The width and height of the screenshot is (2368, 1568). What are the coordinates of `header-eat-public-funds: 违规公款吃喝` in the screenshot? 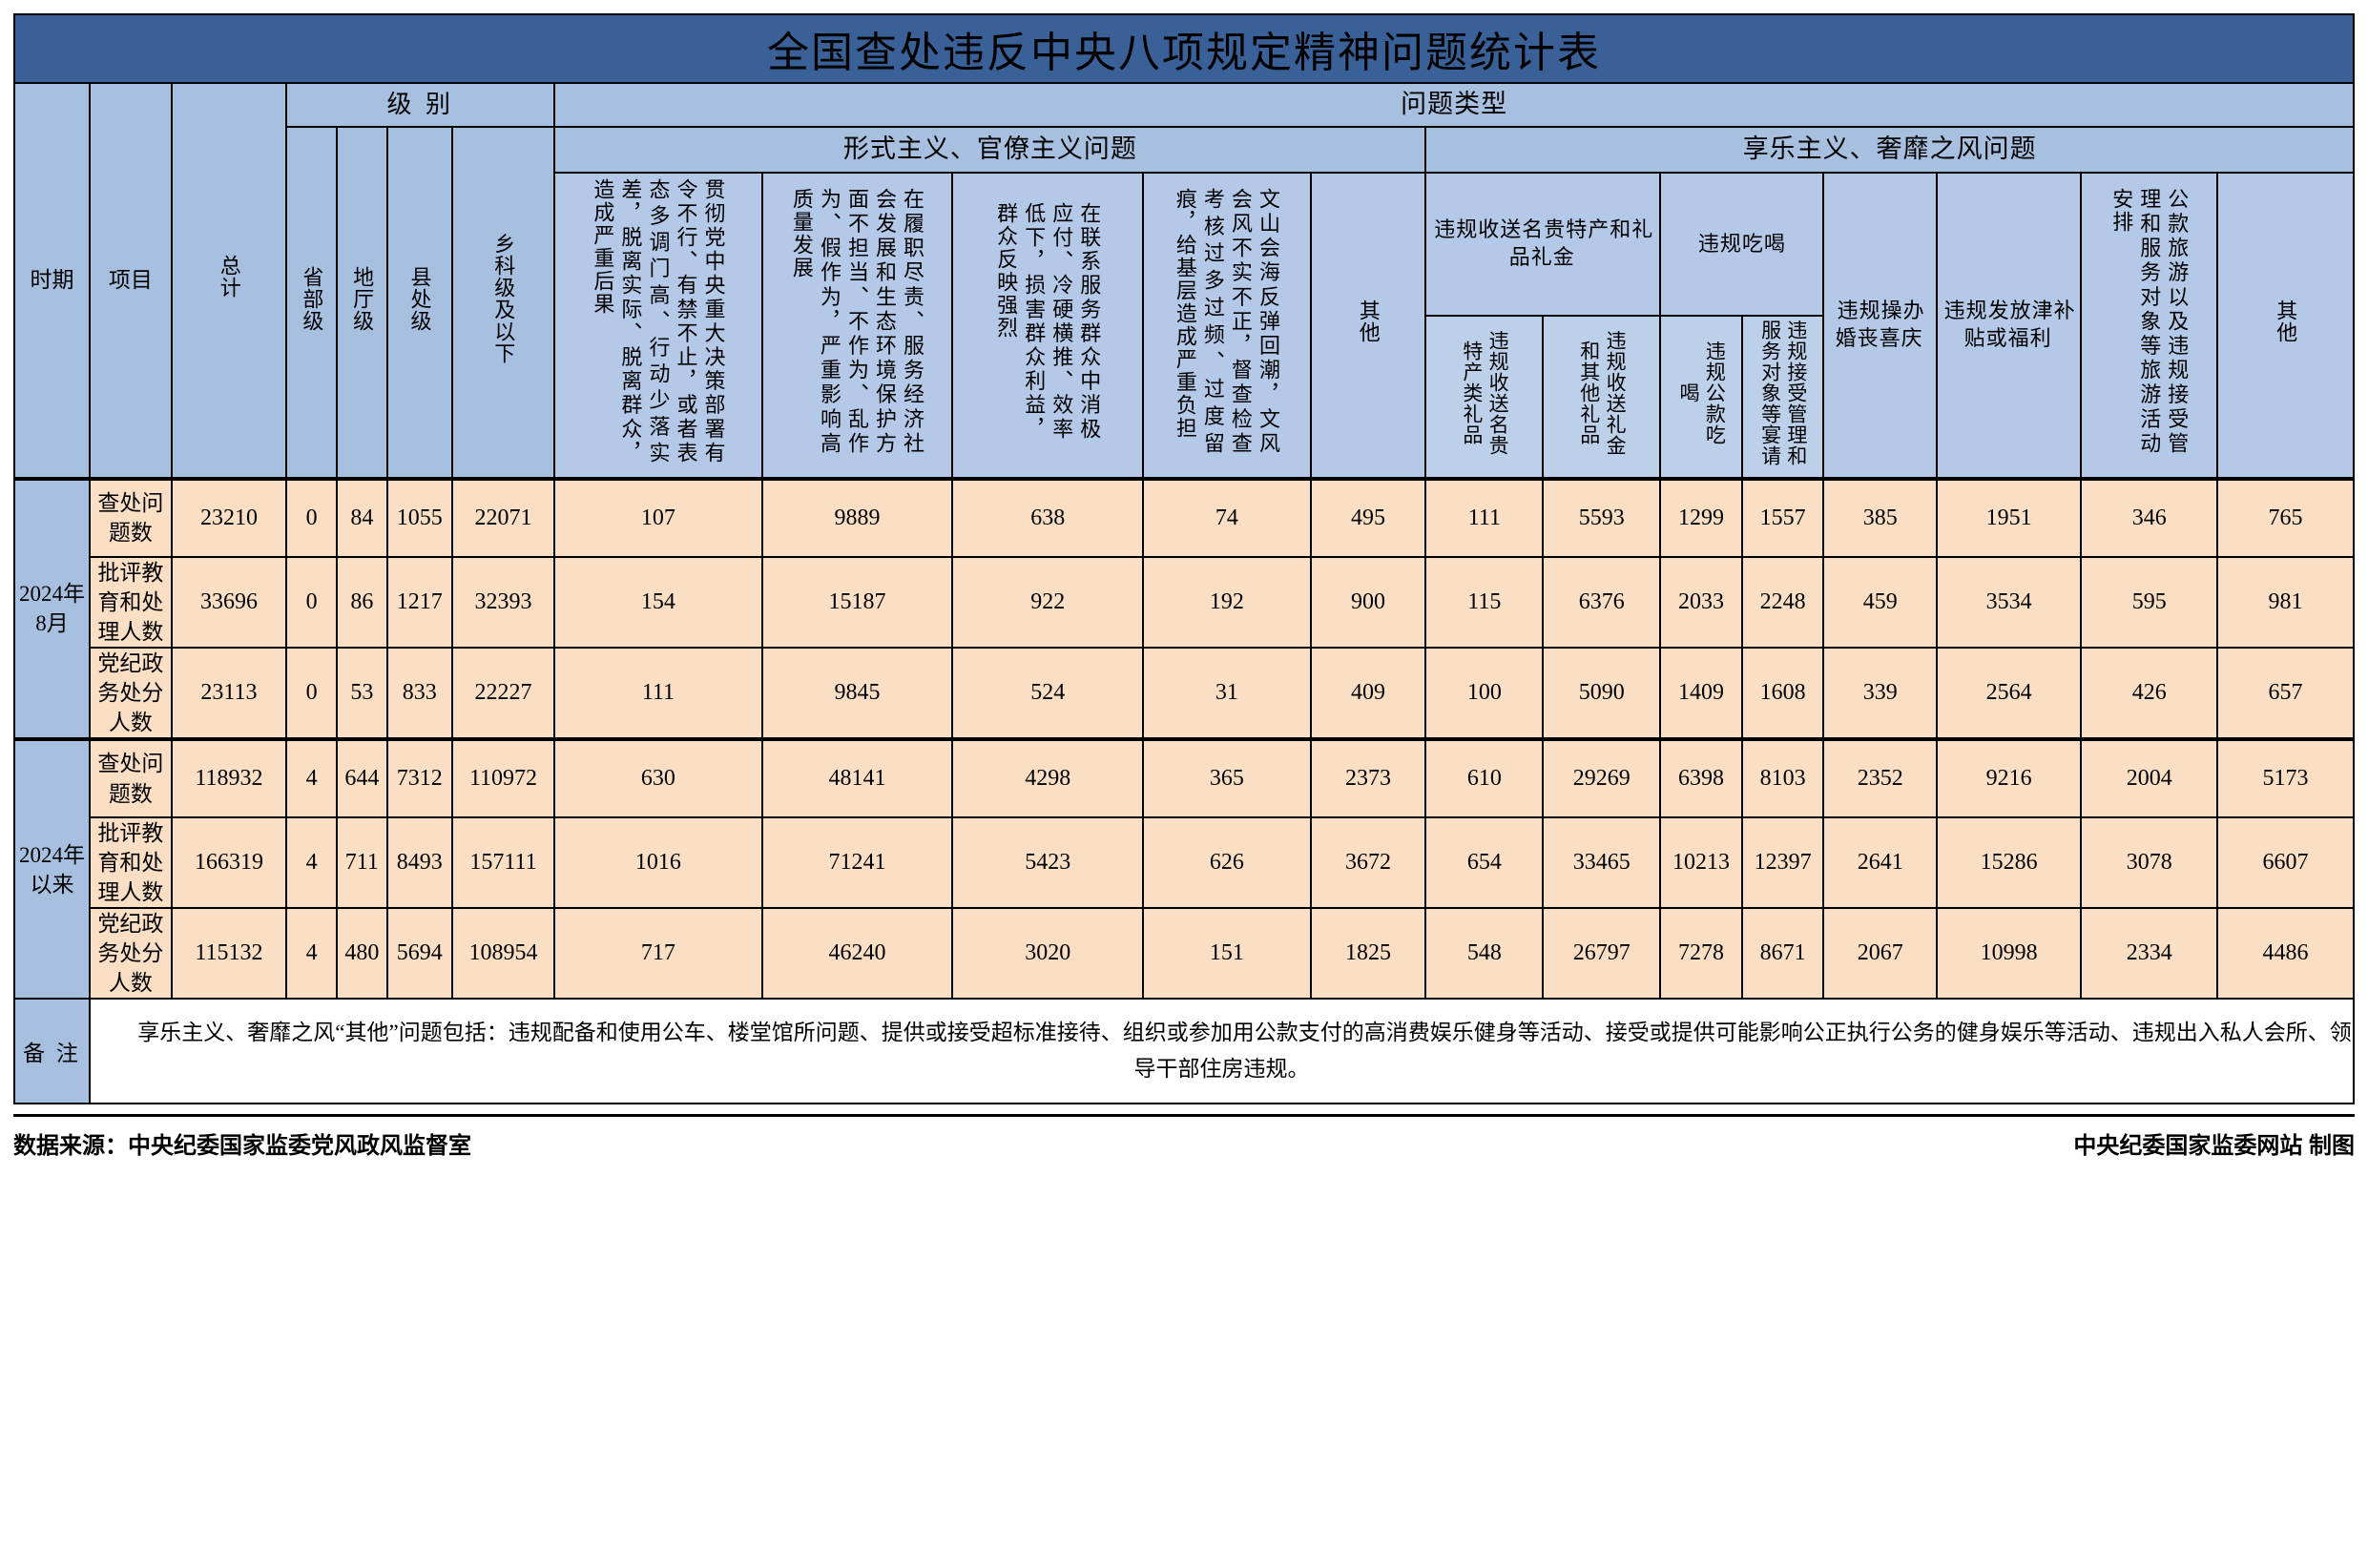 It's located at (1701, 397).